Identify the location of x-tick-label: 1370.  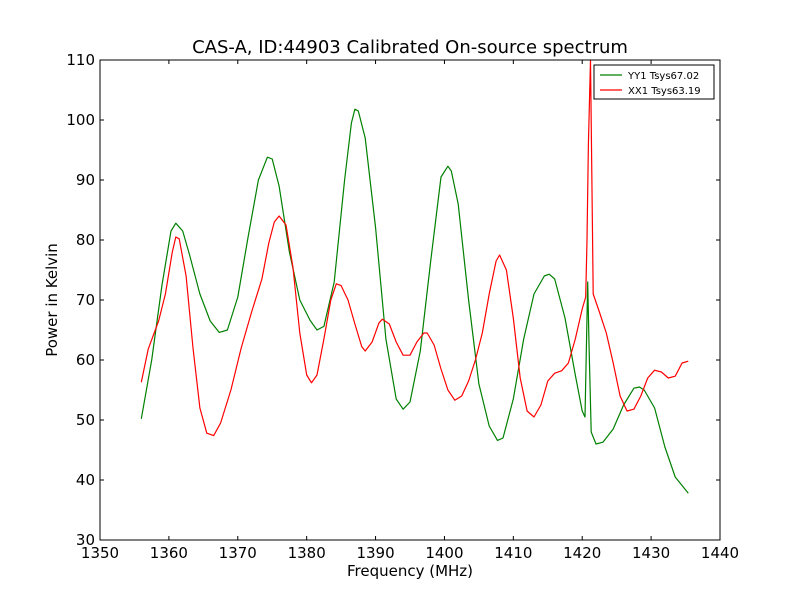
(238, 553).